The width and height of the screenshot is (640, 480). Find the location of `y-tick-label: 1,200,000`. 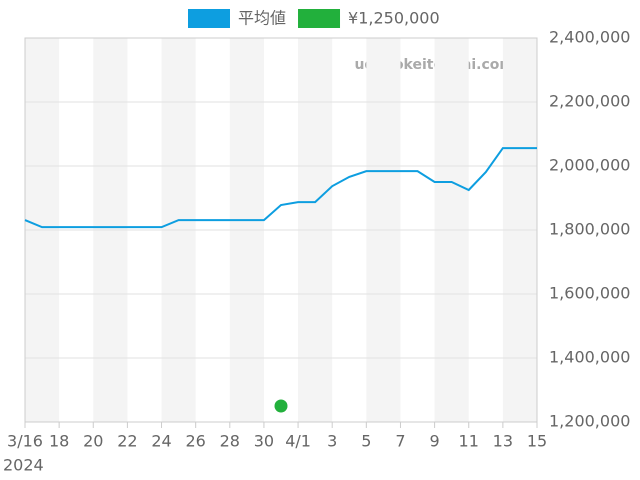

y-tick-label: 1,200,000 is located at coordinates (589, 421).